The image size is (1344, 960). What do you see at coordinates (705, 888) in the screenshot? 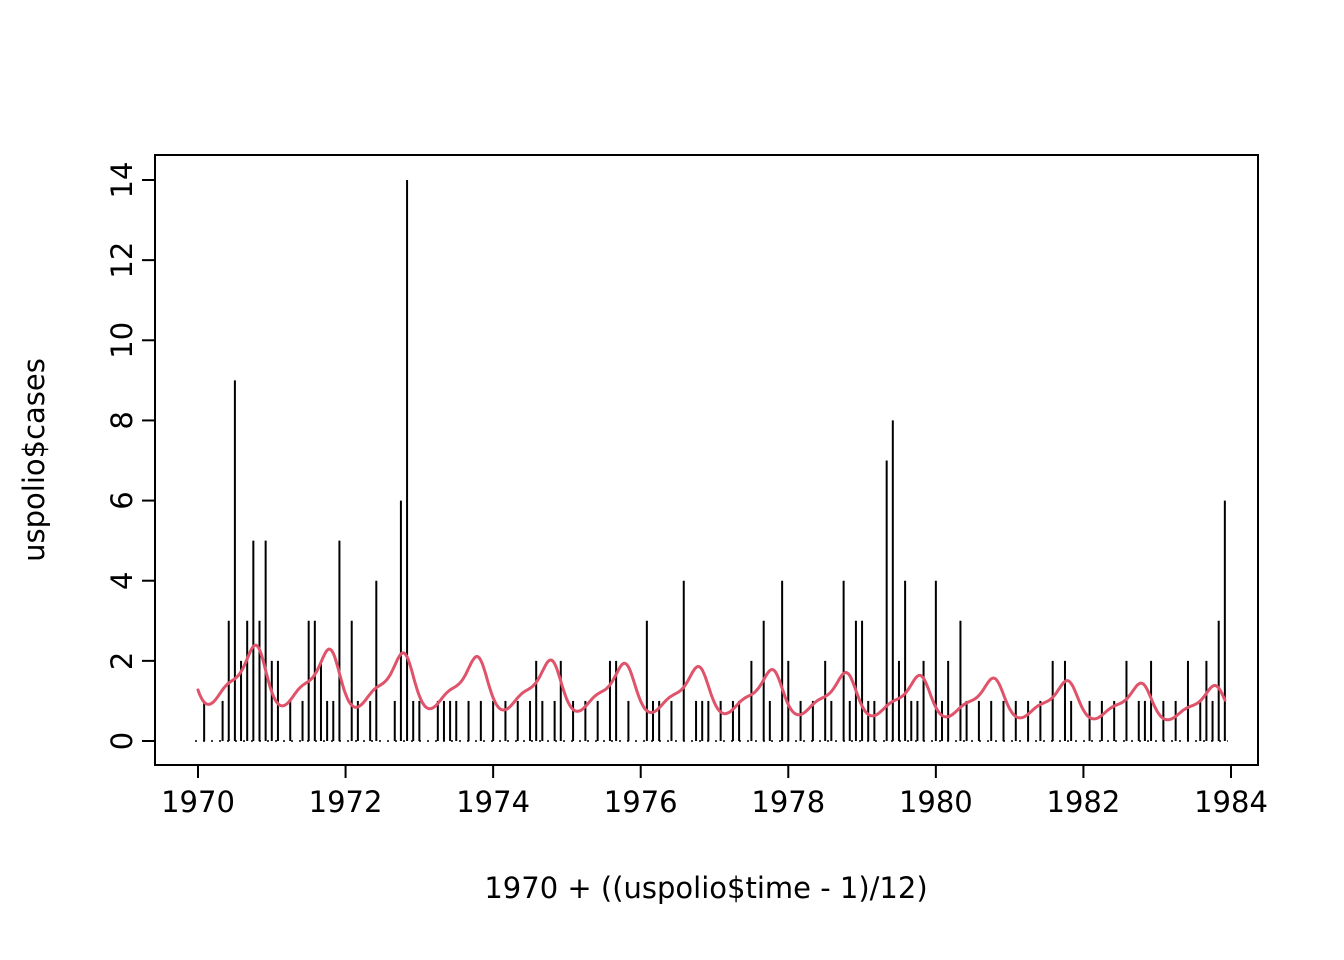
I see `x-axis-label: 1970 + ((uspolio$time - 1)/12)` at bounding box center [705, 888].